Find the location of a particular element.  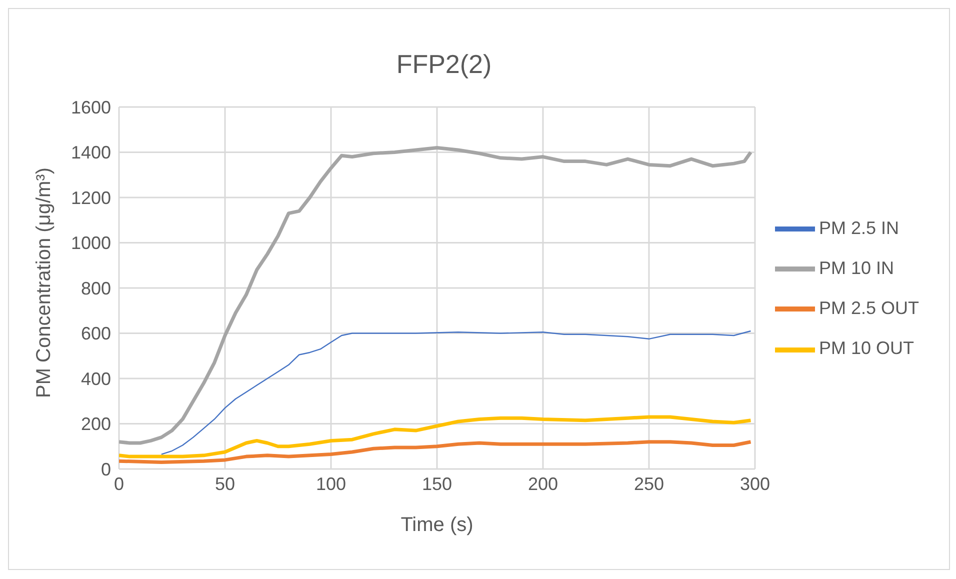

legend-label: PM 2.5 IN is located at coordinates (858, 228).